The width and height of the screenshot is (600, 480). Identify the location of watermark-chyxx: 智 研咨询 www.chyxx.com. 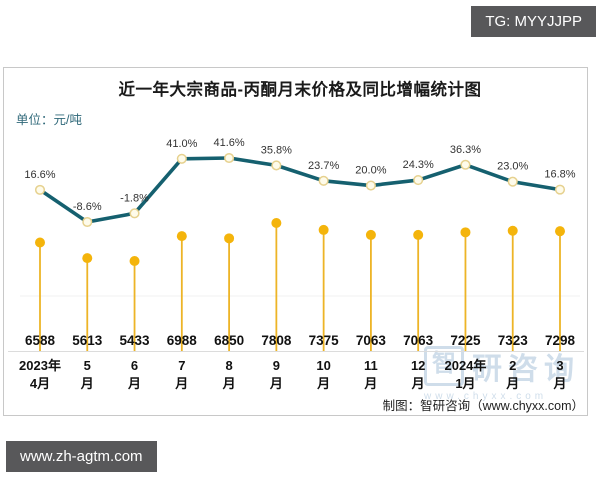
(509, 373).